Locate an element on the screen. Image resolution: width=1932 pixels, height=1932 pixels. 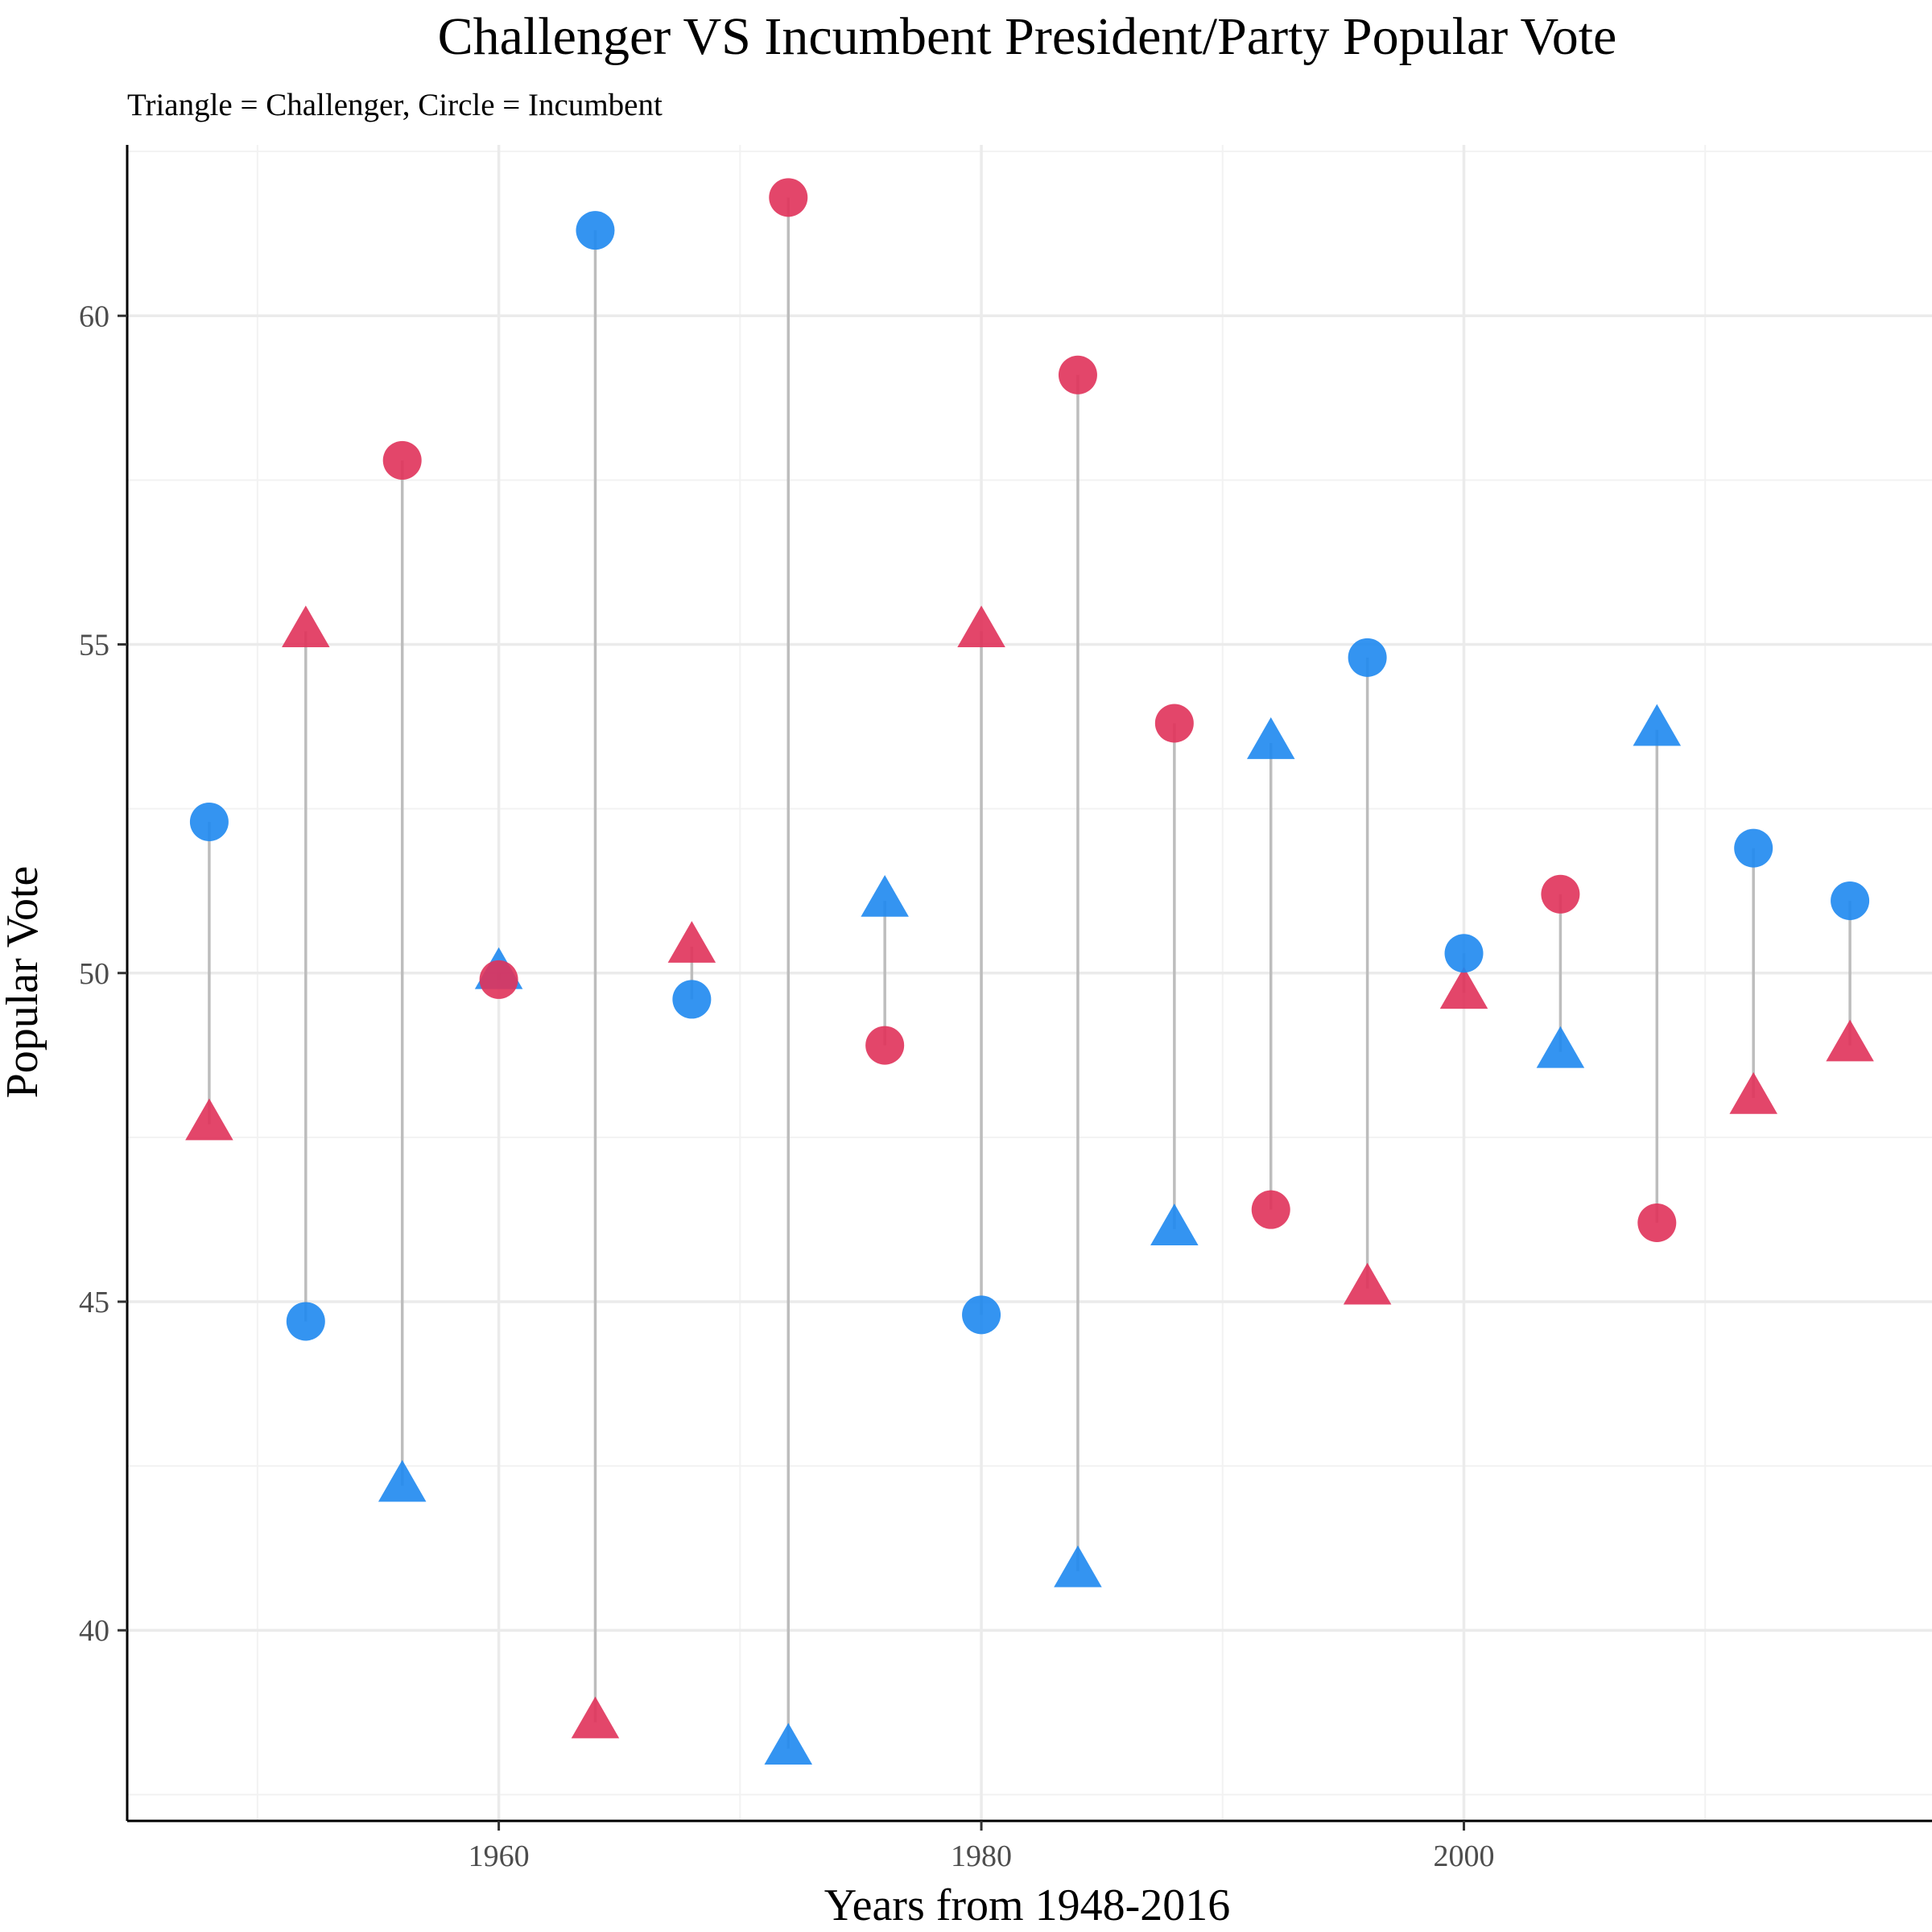
y-tick-label: 55 is located at coordinates (94, 646).